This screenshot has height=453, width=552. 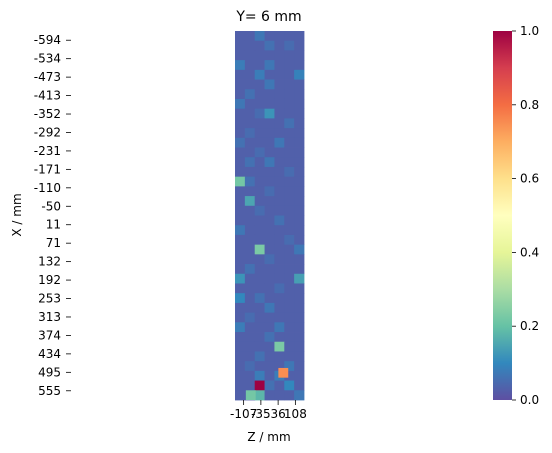 I want to click on colorbar-tick-label: 0.2, so click(x=529, y=326).